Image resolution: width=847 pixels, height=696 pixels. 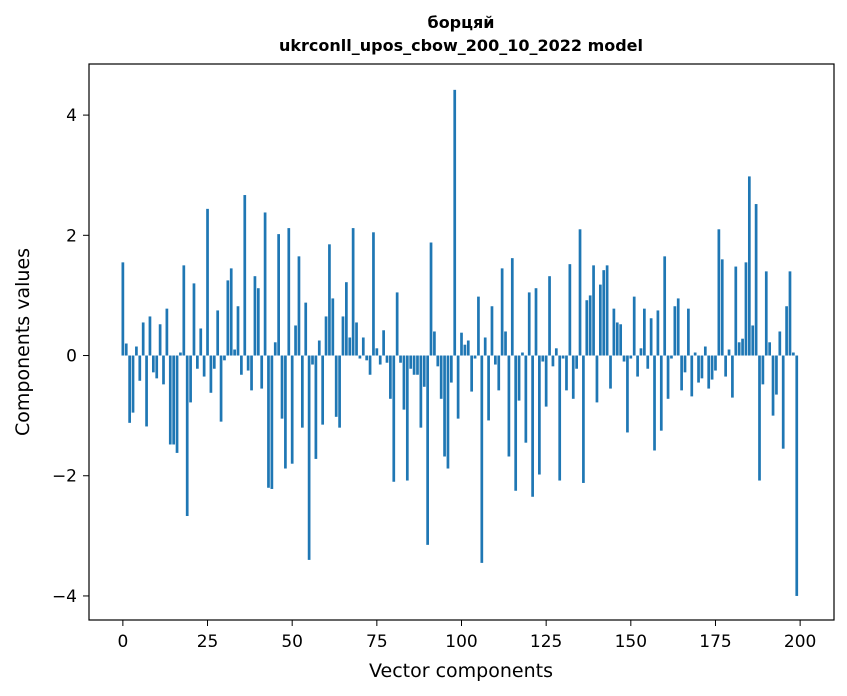 I want to click on y-tick-label: 0, so click(x=71, y=357).